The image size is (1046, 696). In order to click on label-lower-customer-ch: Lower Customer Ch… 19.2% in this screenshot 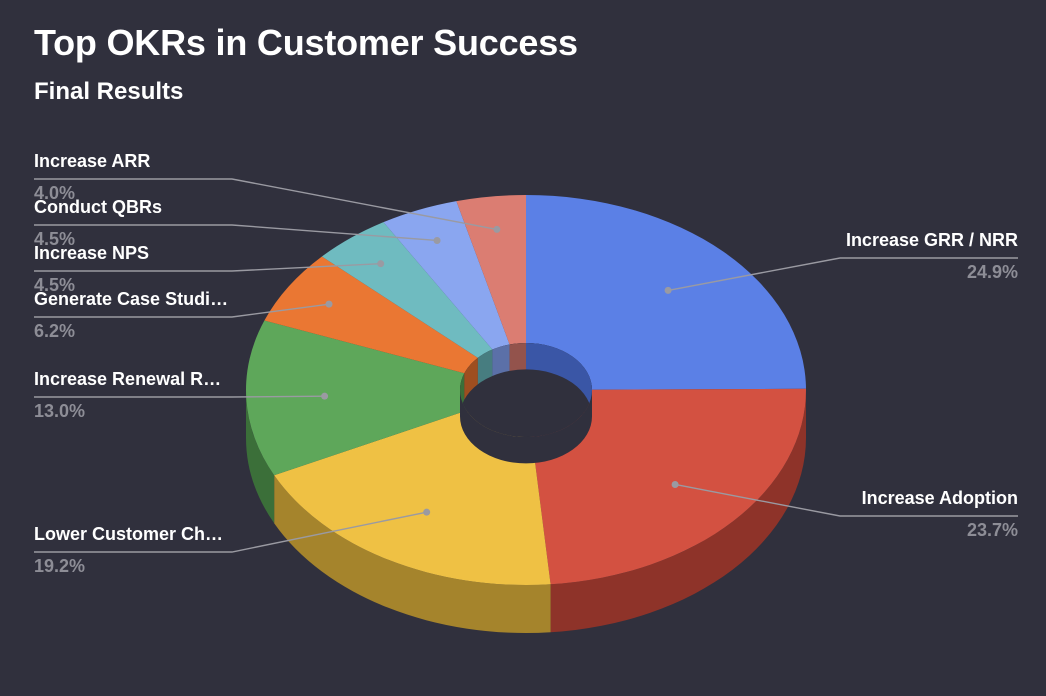, I will do `click(232, 542)`.